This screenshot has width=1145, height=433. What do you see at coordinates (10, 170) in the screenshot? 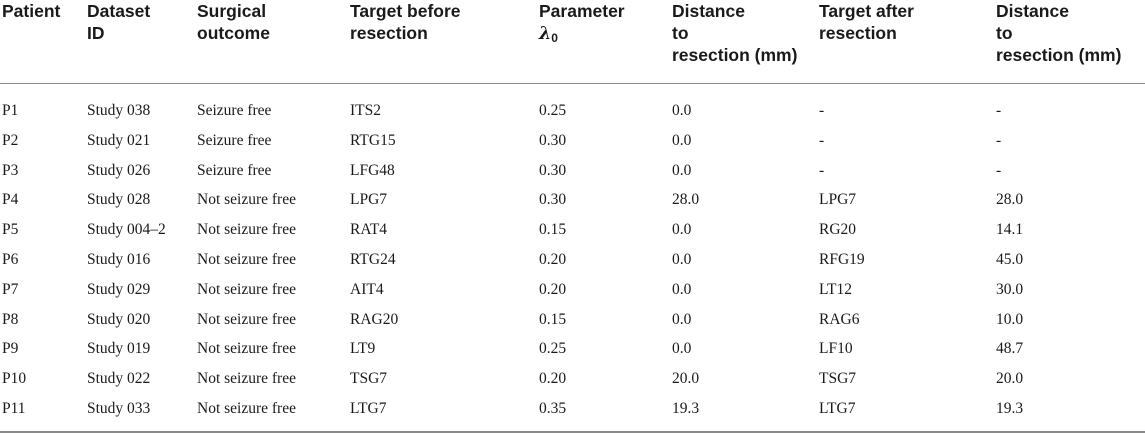
I see `cell-patient: P3` at bounding box center [10, 170].